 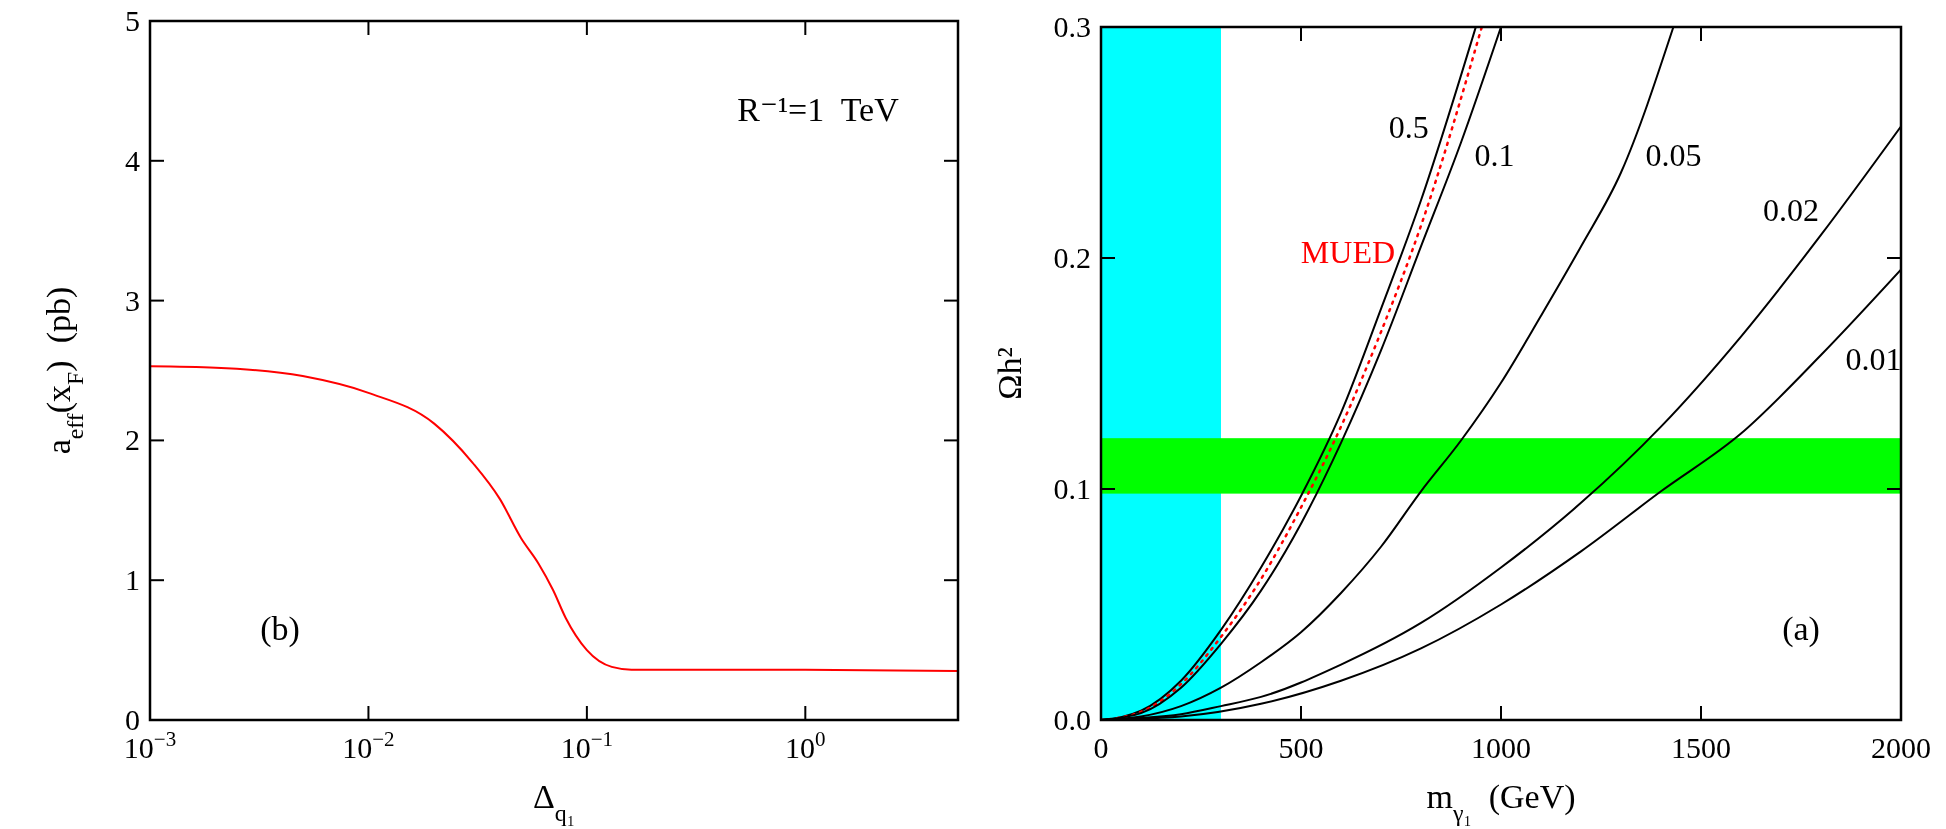 I want to click on y-tick-label: 3, so click(x=132, y=300).